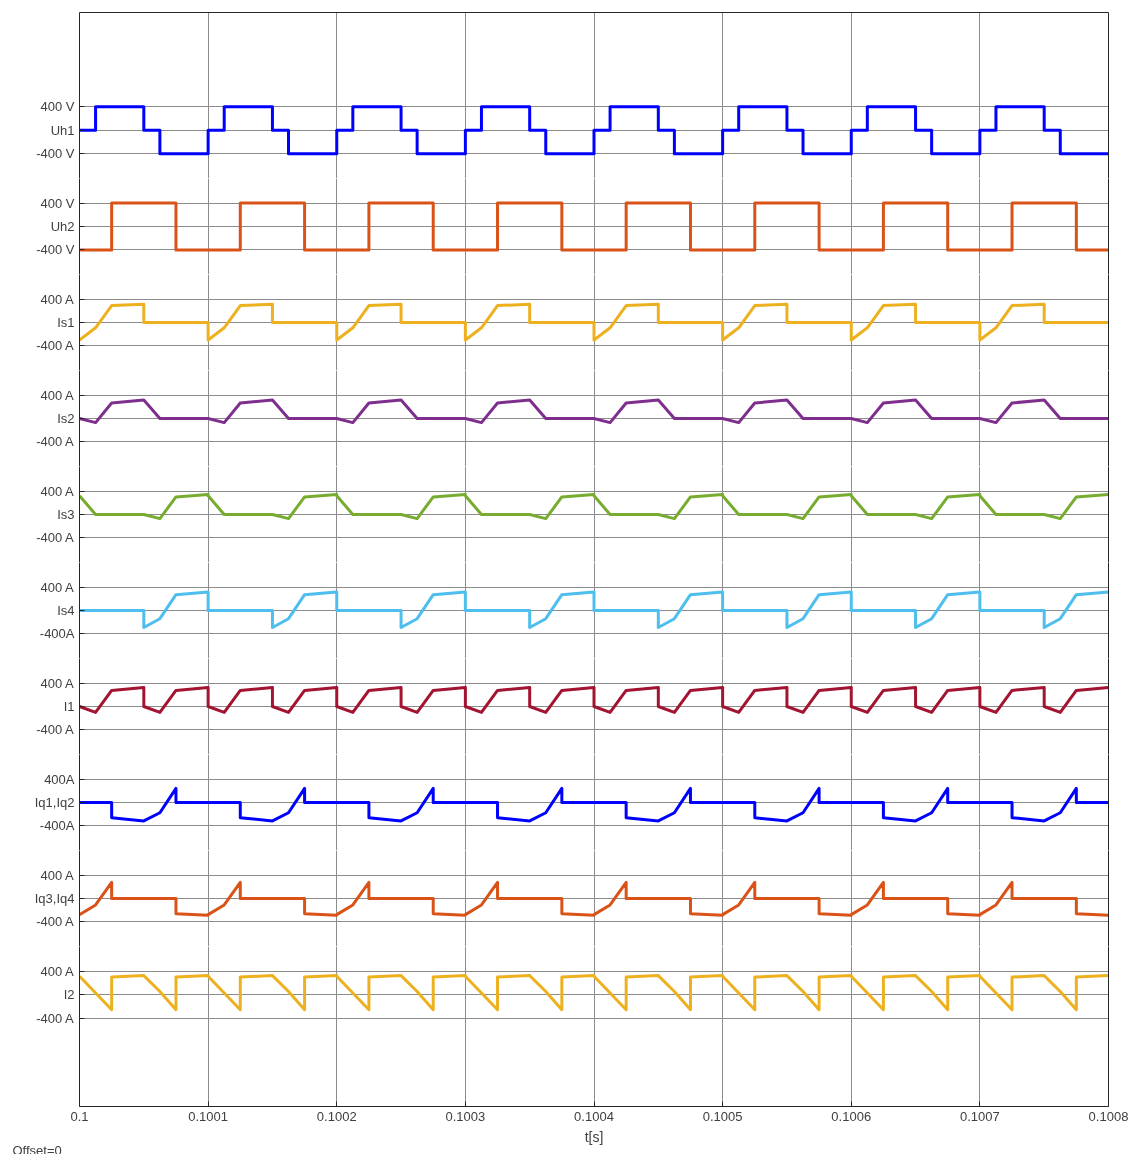 The width and height of the screenshot is (1142, 1156). What do you see at coordinates (851, 1116) in the screenshot?
I see `x-tick-label: 0.1006` at bounding box center [851, 1116].